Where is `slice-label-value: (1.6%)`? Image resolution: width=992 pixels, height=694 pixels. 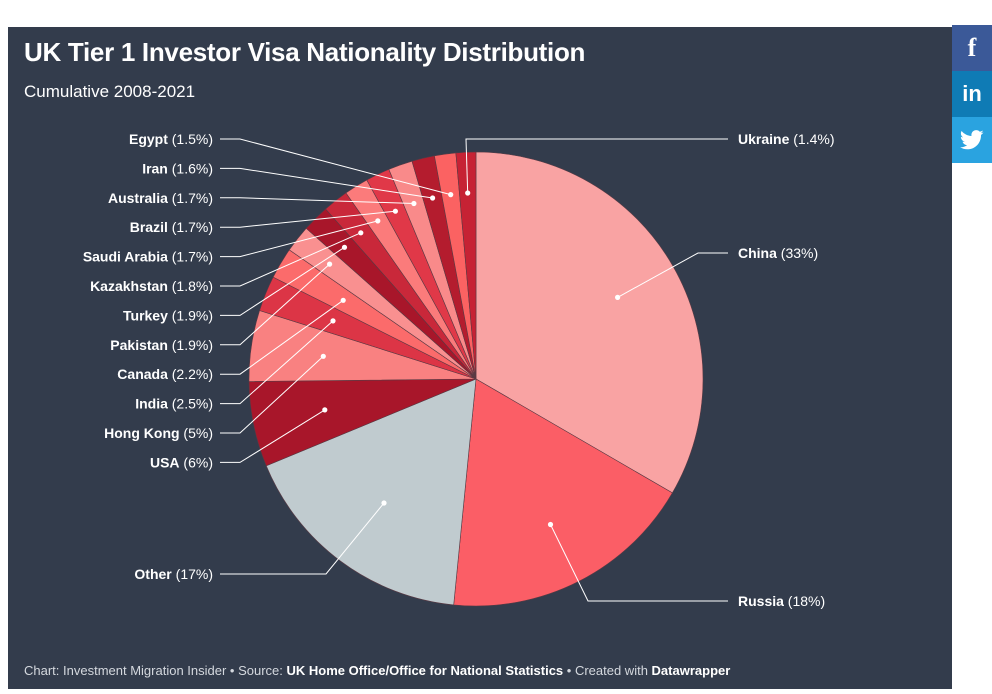
slice-label-value: (1.6%) is located at coordinates (190, 168).